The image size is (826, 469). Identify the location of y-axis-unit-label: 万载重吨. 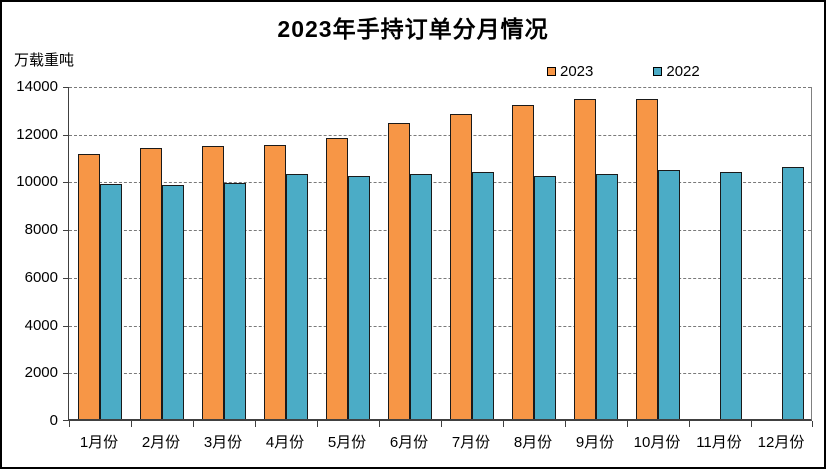
(44, 60).